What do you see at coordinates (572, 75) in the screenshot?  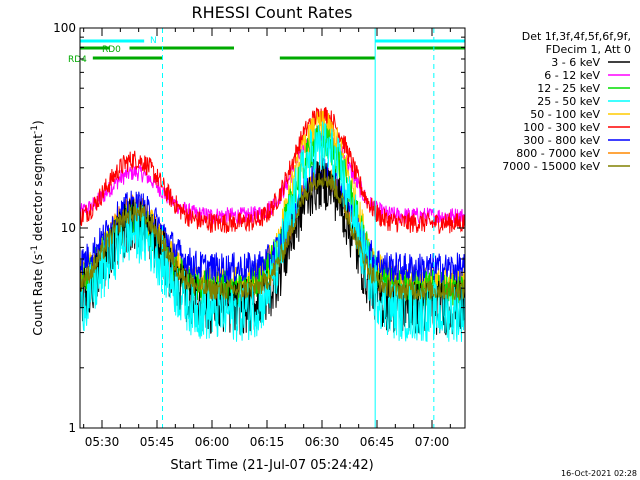 I see `legend-label: 6 - 12 keV` at bounding box center [572, 75].